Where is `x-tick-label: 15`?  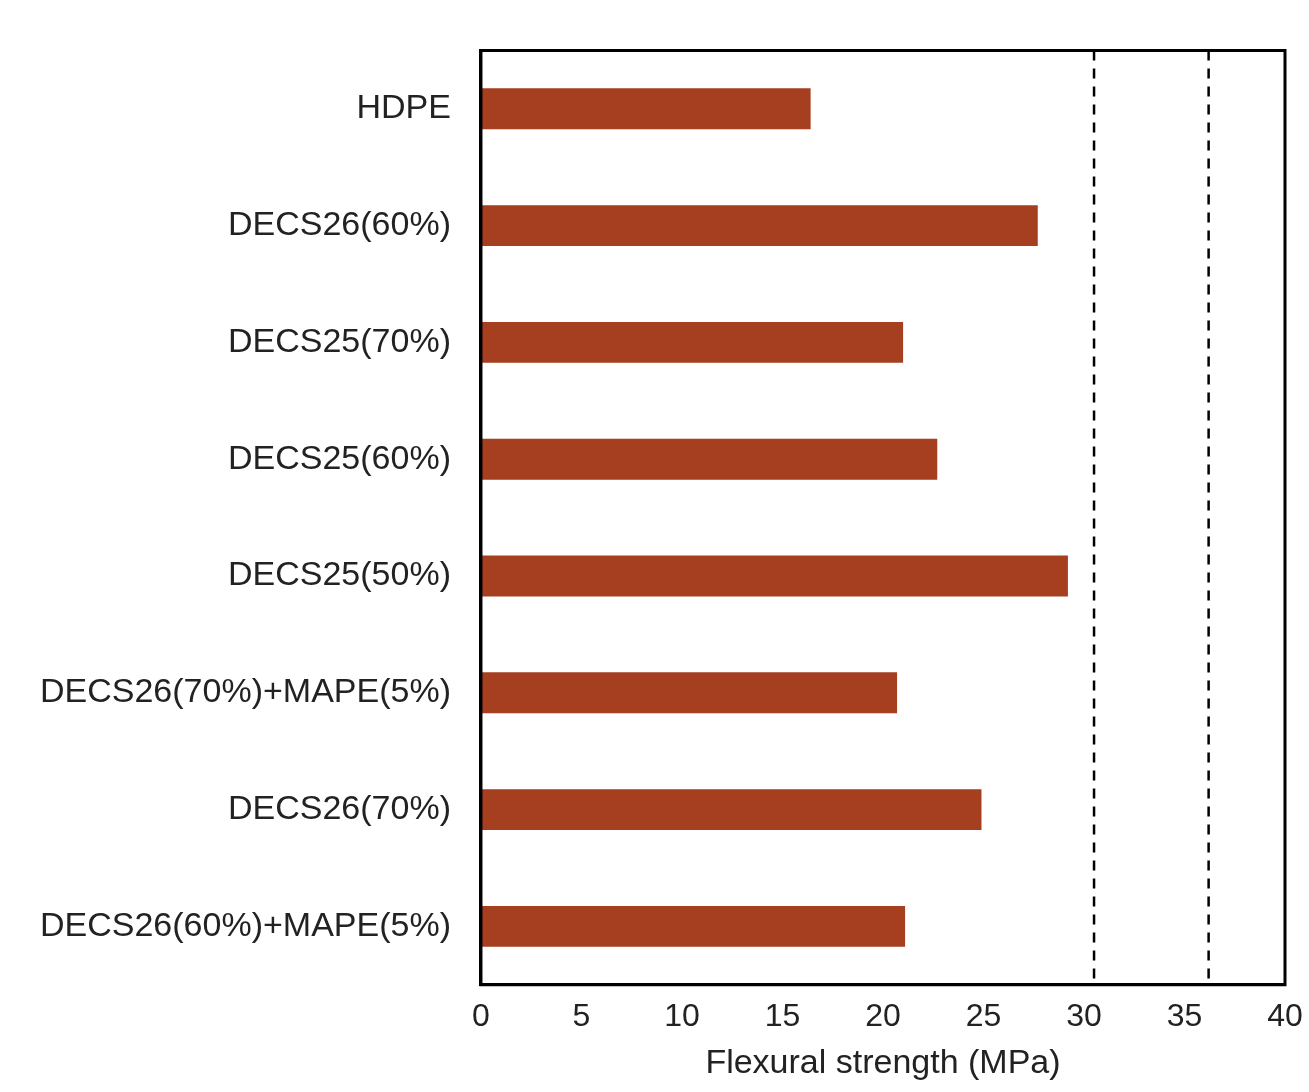
x-tick-label: 15 is located at coordinates (782, 1014).